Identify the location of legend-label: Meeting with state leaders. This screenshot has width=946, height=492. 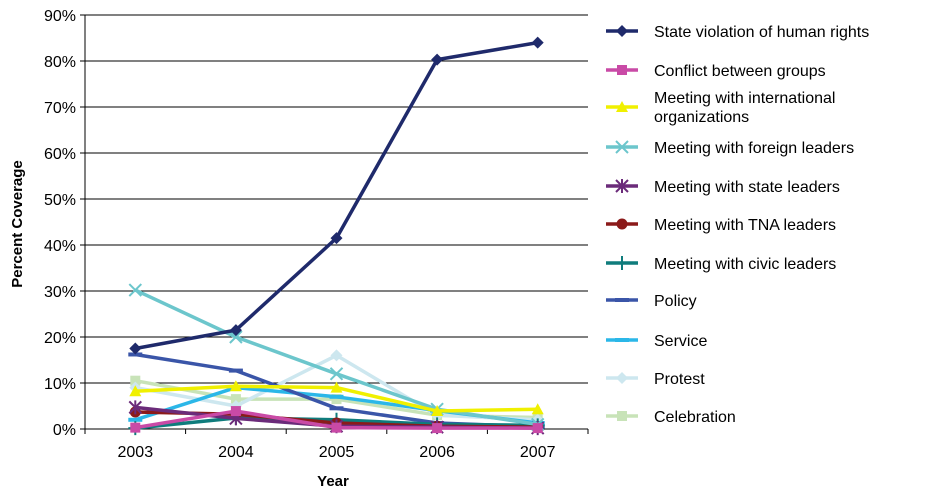
(747, 187).